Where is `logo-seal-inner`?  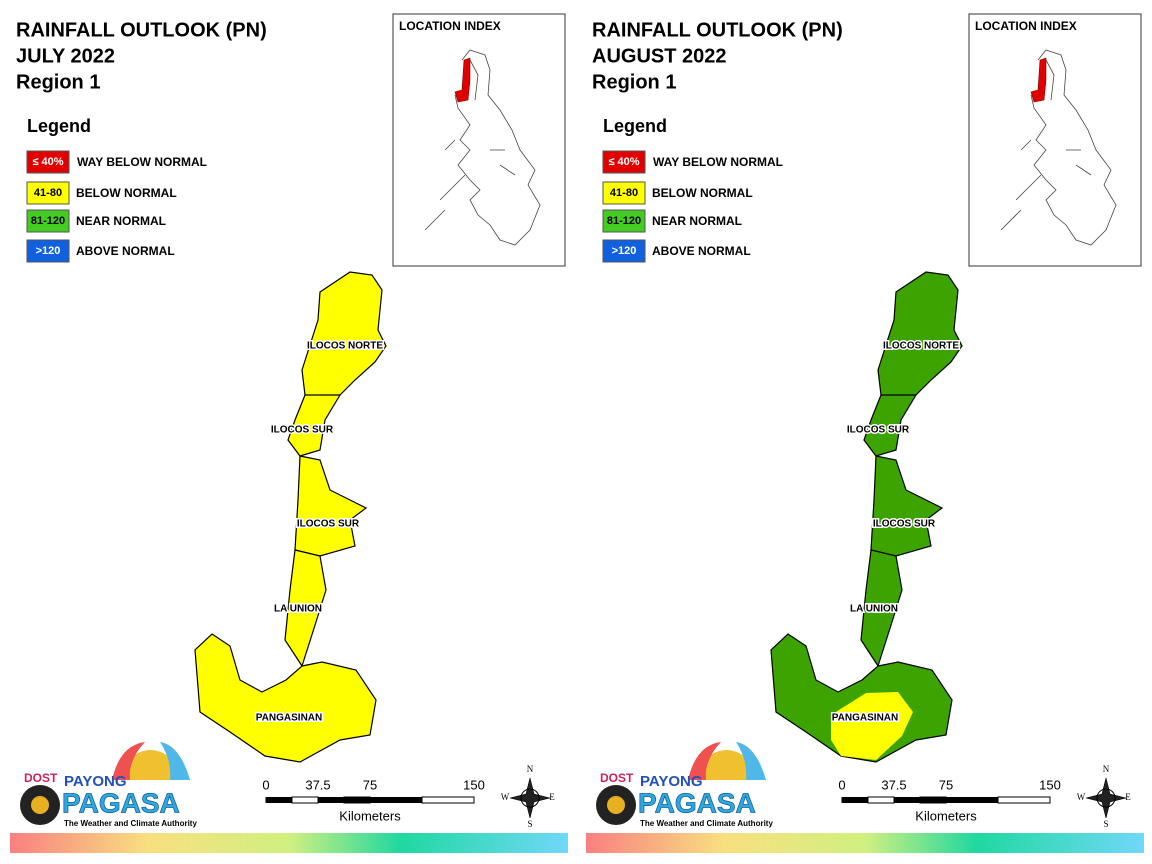
logo-seal-inner is located at coordinates (40, 805).